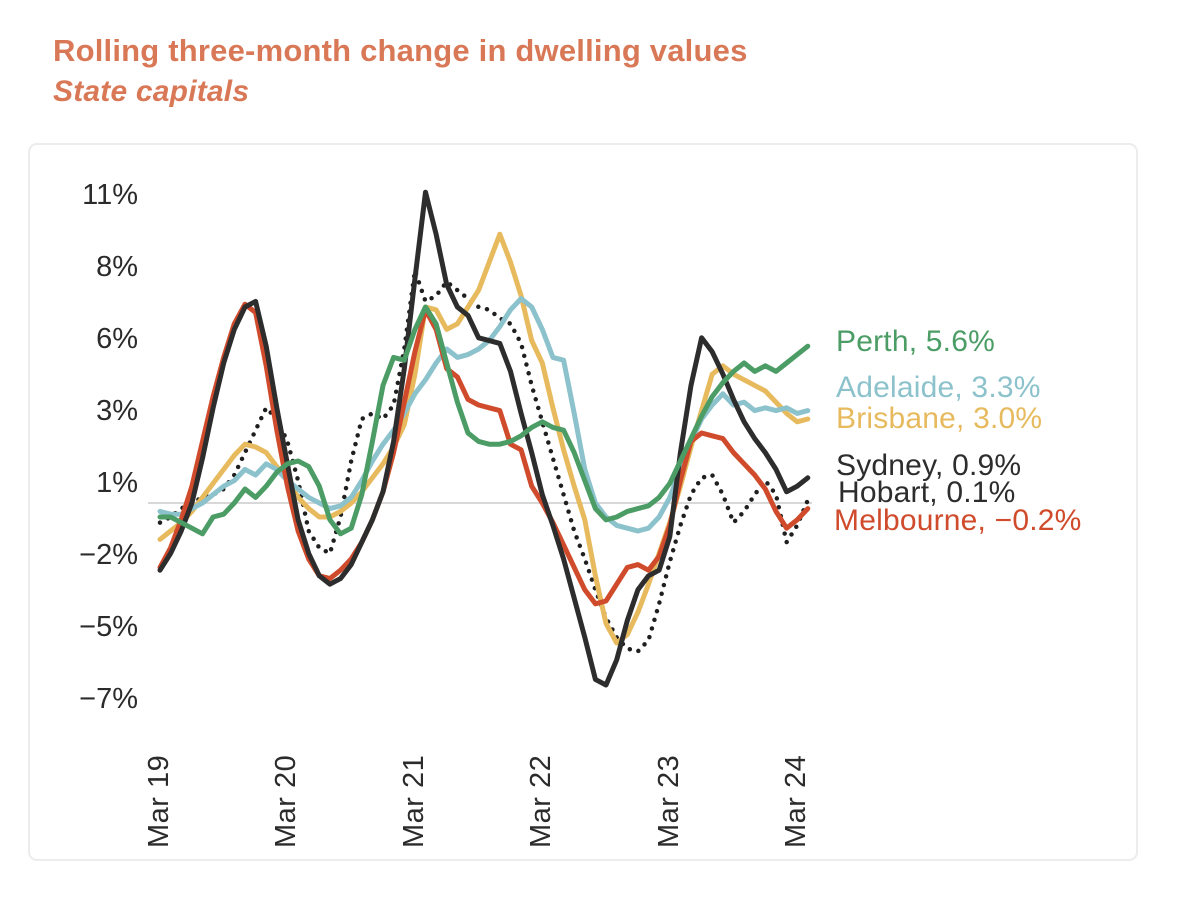 Image resolution: width=1188 pixels, height=898 pixels. What do you see at coordinates (414, 801) in the screenshot?
I see `x-tick-label: Mar 21` at bounding box center [414, 801].